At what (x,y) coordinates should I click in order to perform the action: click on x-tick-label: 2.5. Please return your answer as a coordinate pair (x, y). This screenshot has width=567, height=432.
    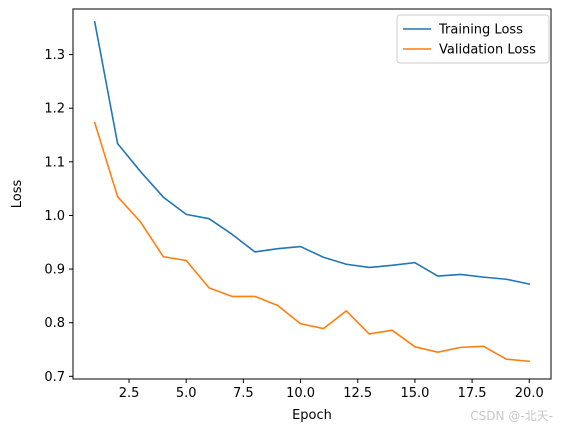
    Looking at the image, I should click on (129, 393).